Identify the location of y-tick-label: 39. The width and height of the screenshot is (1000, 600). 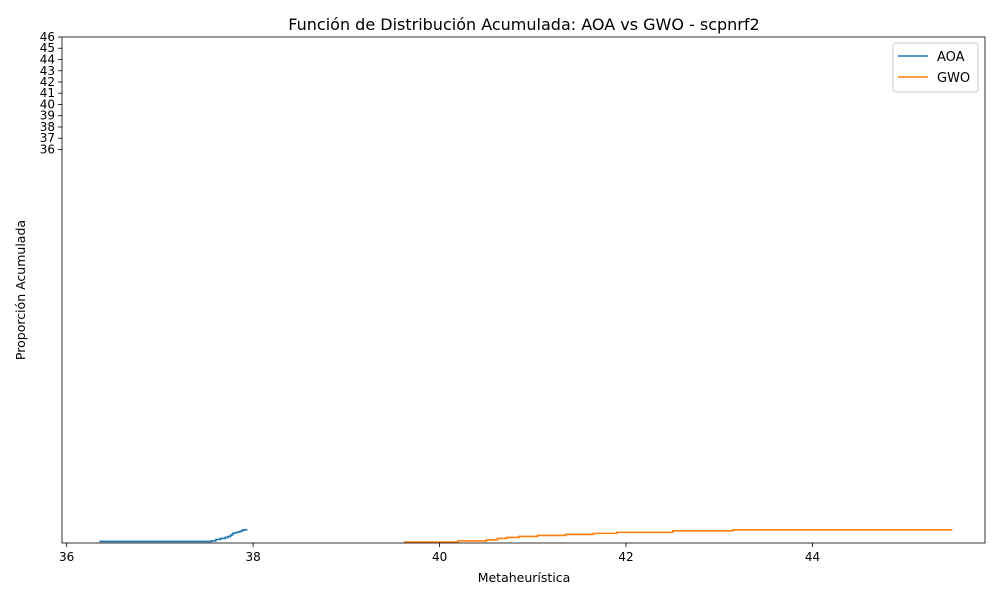
(47, 116).